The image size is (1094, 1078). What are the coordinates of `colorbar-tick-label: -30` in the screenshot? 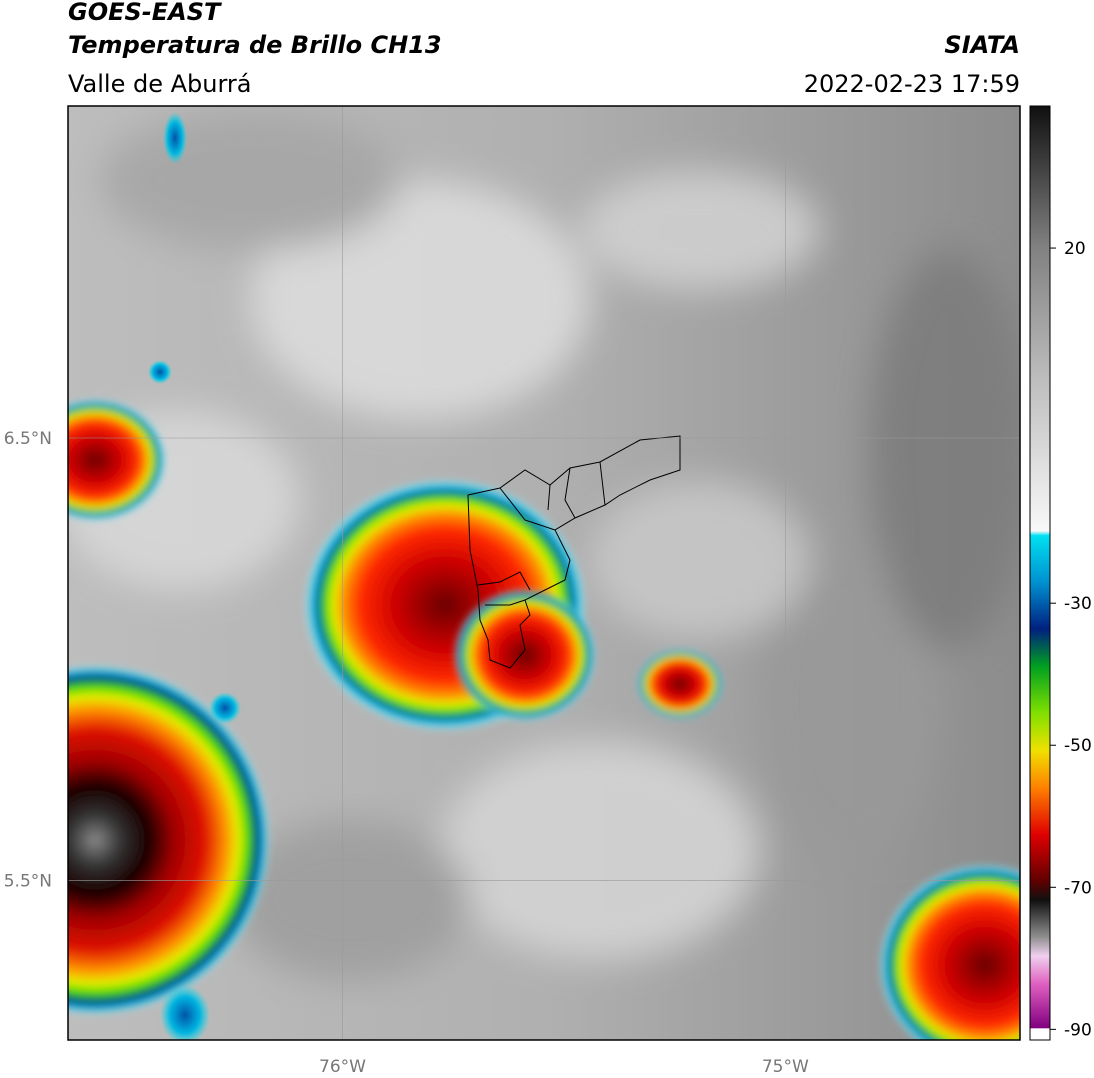 It's located at (1078, 604).